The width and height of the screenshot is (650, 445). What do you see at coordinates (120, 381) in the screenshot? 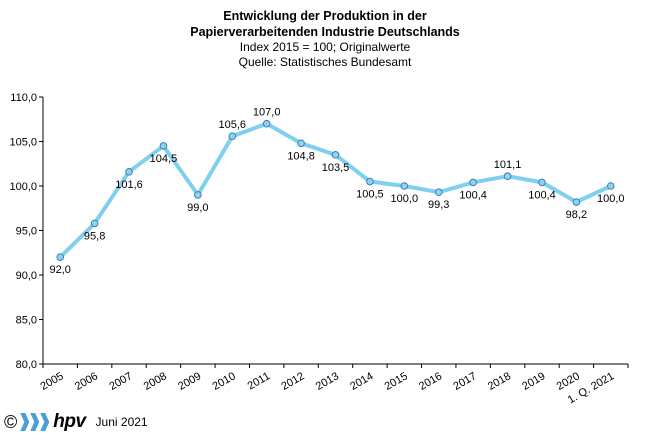
I see `x-tick-label: 2007` at bounding box center [120, 381].